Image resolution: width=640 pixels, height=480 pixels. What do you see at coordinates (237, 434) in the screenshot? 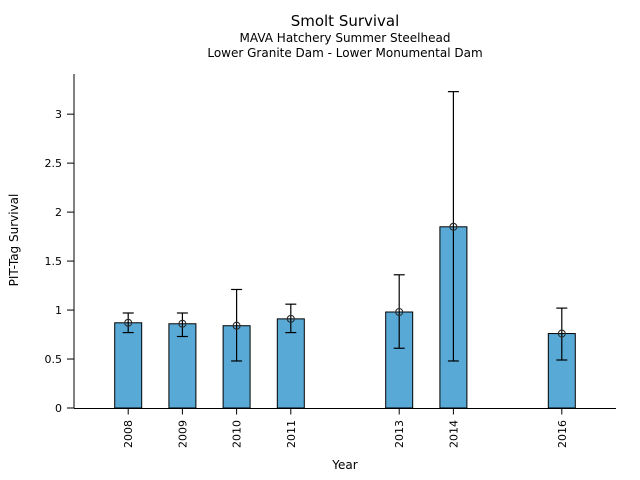
I see `x-tick-label-2010: 2010` at bounding box center [237, 434].